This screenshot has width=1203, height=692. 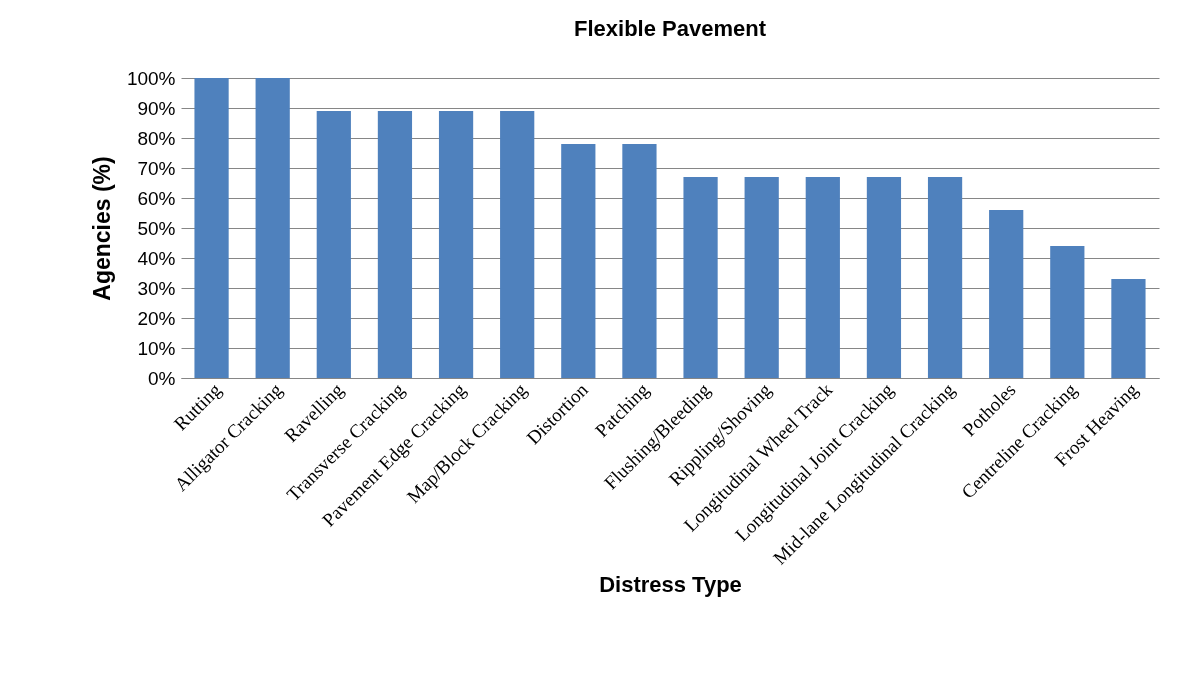 What do you see at coordinates (156, 138) in the screenshot?
I see `y-tick-label: 80%` at bounding box center [156, 138].